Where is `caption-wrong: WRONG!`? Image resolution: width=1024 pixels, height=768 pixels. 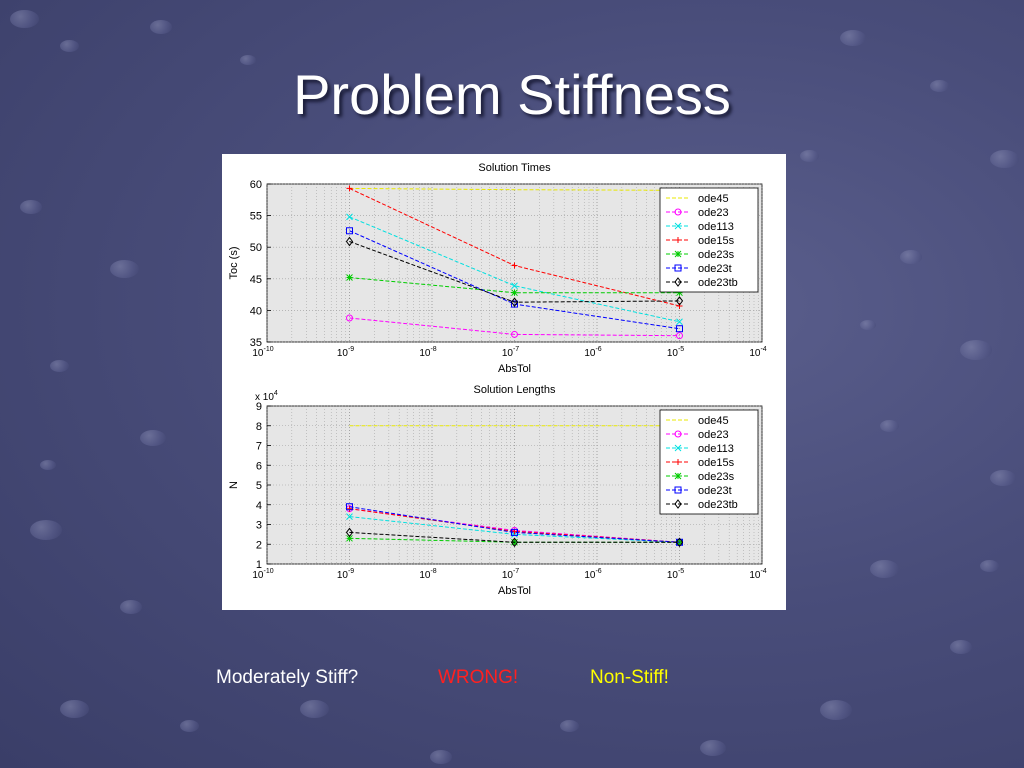 caption-wrong: WRONG! is located at coordinates (478, 677).